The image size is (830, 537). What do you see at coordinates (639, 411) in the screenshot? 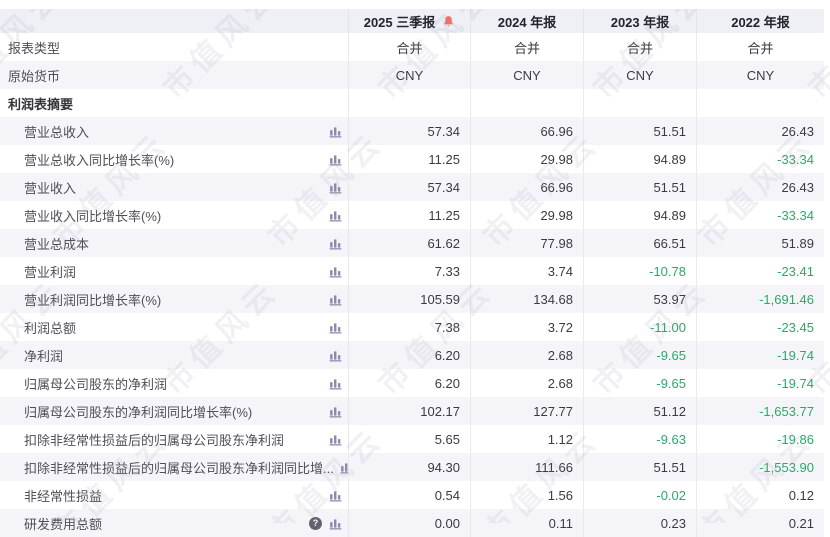
I see `value-cell: 51.12` at bounding box center [639, 411].